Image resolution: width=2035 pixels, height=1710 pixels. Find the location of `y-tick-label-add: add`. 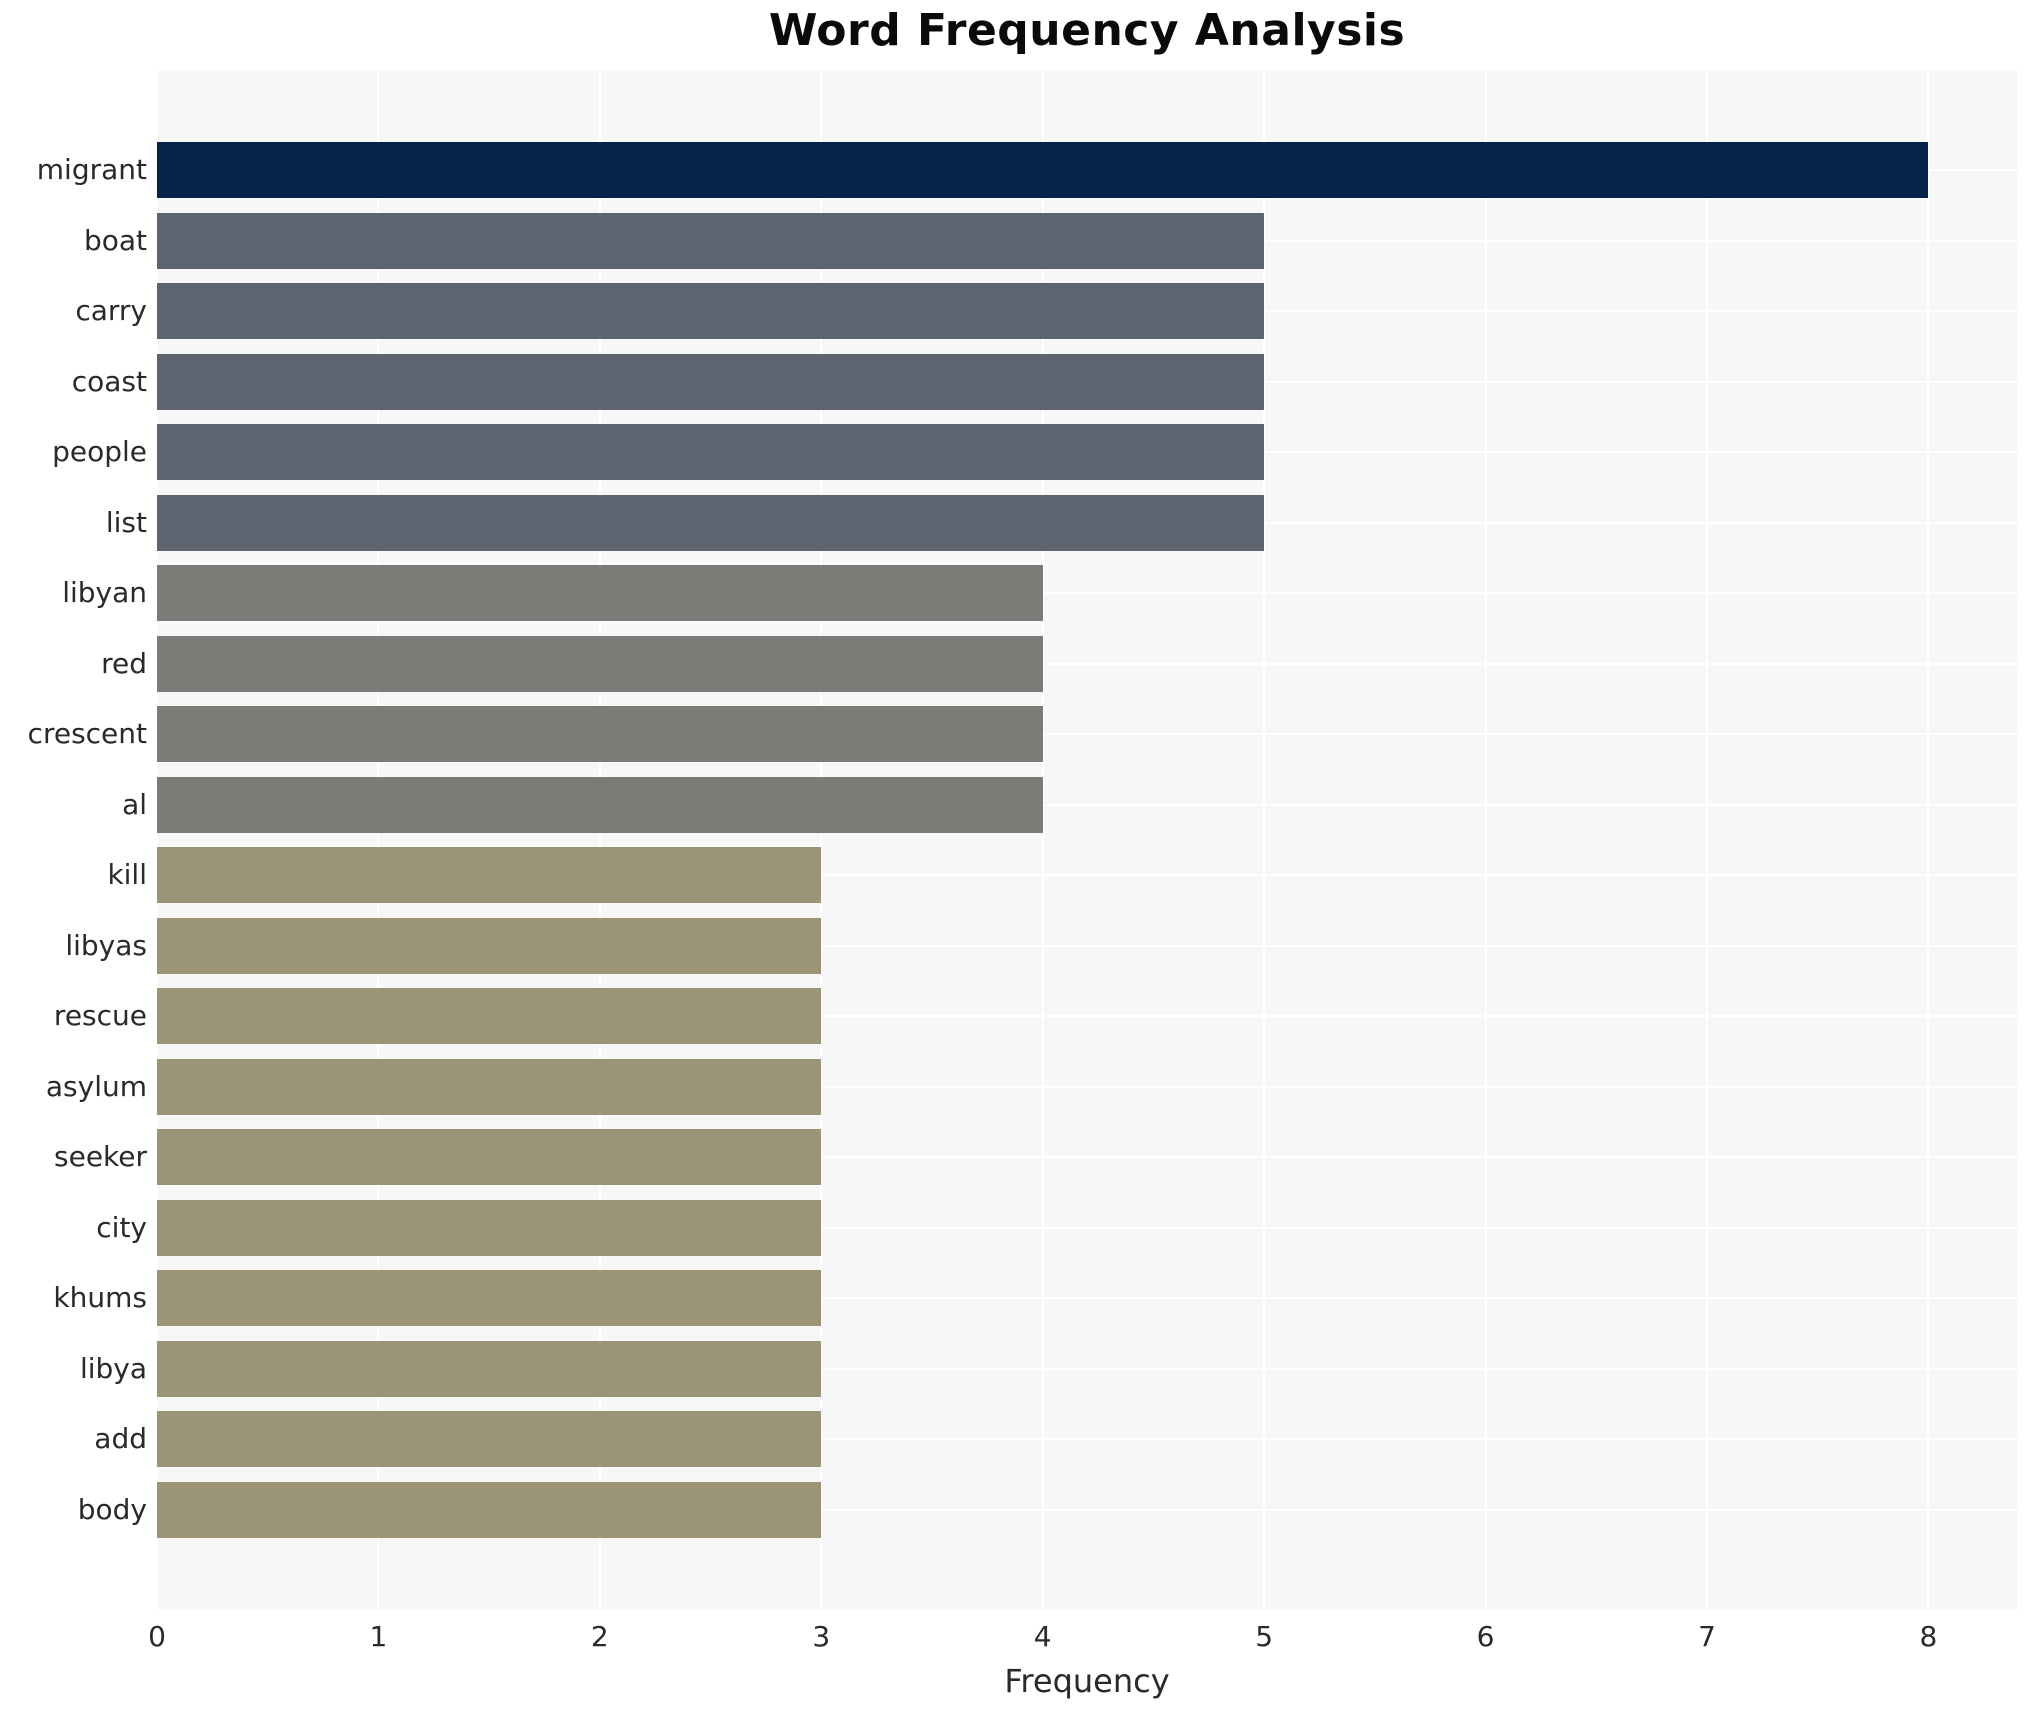

y-tick-label-add: add is located at coordinates (120, 1438).